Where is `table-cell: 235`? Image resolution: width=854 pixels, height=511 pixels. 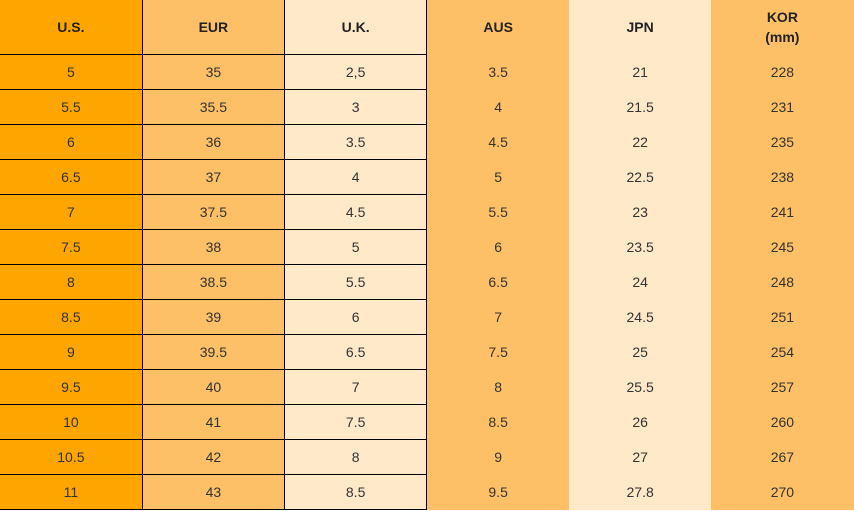
table-cell: 235 is located at coordinates (782, 142).